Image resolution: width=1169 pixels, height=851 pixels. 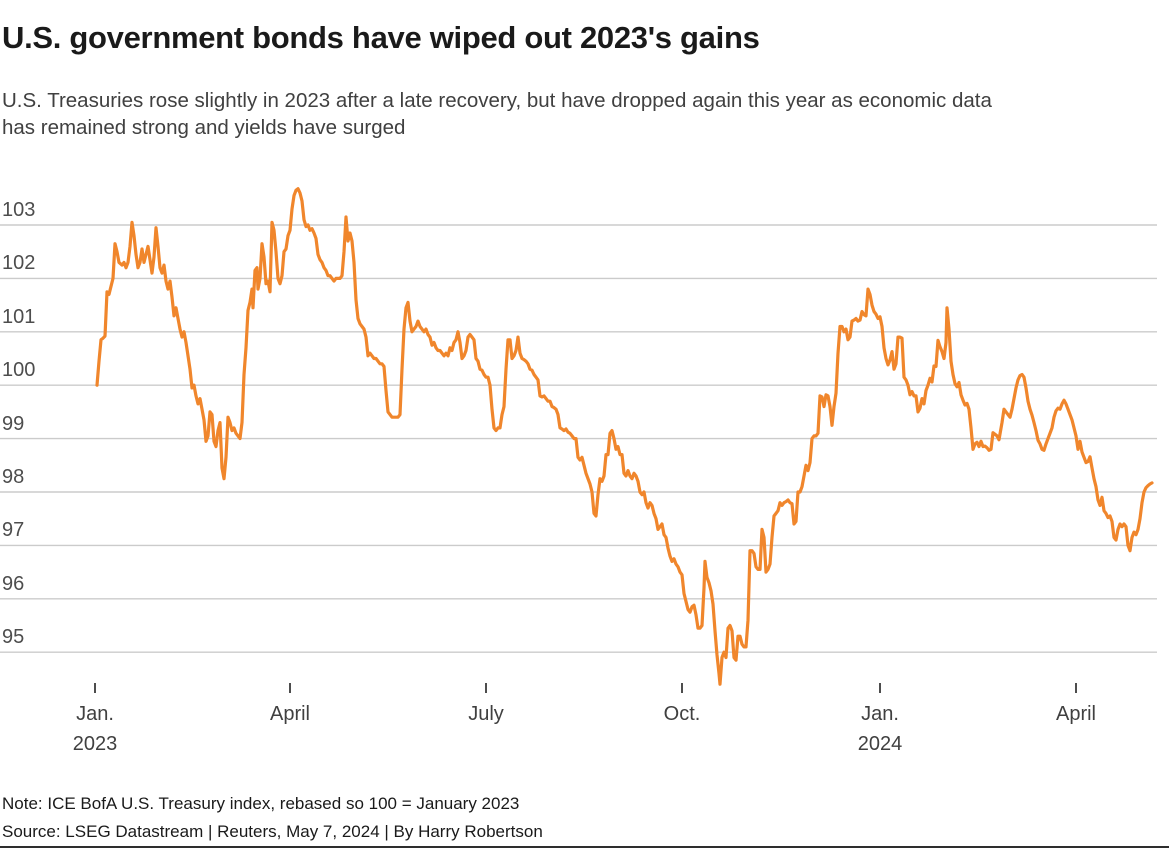 What do you see at coordinates (584, 847) in the screenshot?
I see `bottom-rule` at bounding box center [584, 847].